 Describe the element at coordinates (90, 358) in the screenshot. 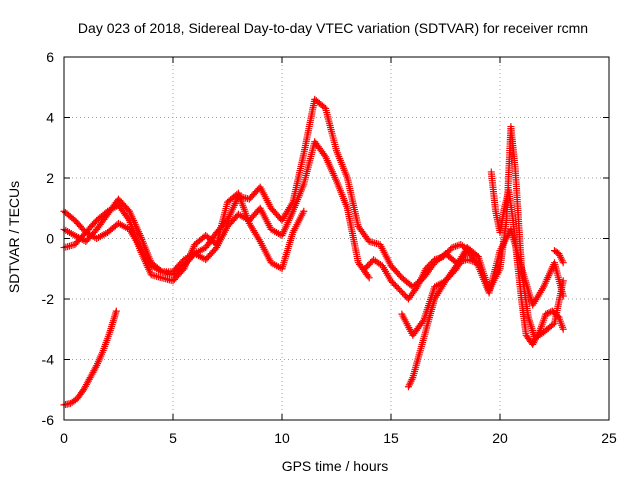

I see `series-s4` at that location.